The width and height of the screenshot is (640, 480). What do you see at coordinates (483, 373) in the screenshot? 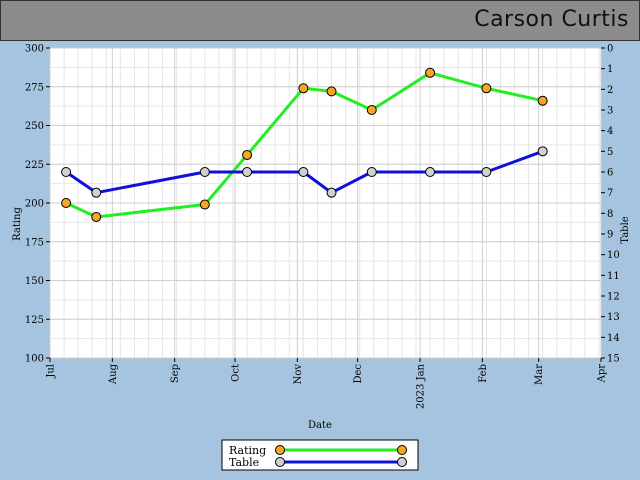
I see `x-axis-tick-label: Feb` at bounding box center [483, 373].